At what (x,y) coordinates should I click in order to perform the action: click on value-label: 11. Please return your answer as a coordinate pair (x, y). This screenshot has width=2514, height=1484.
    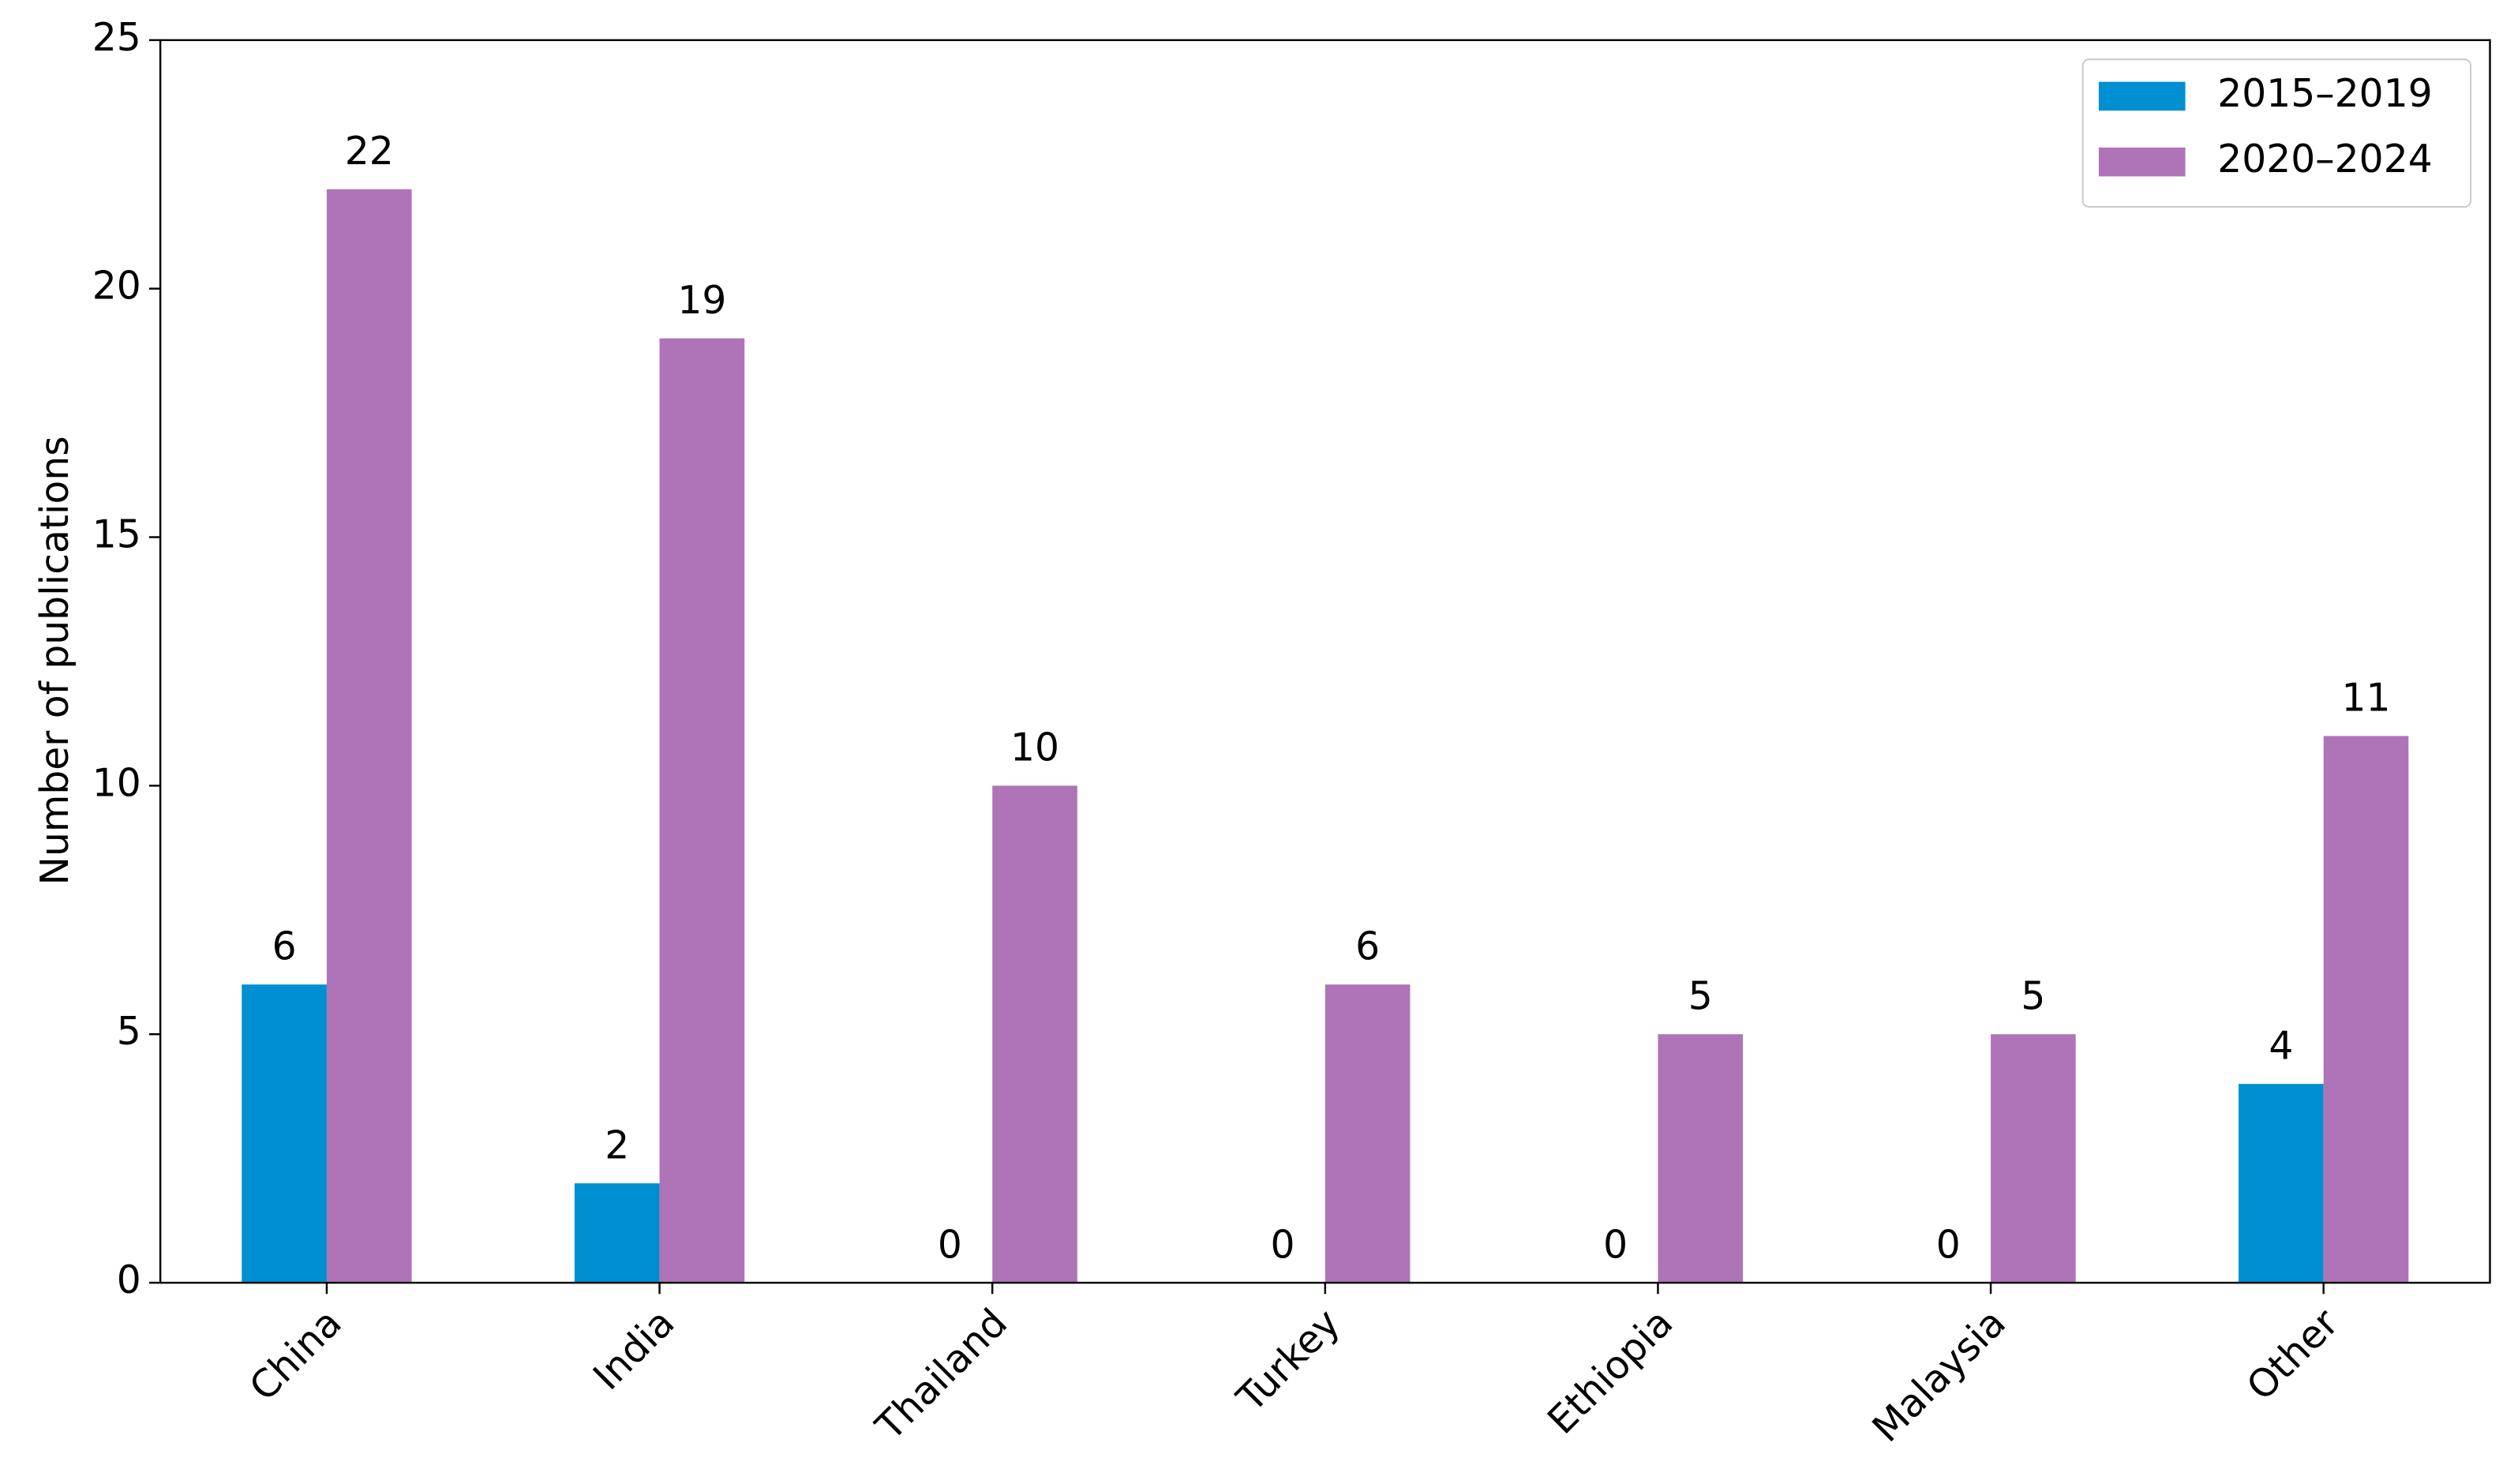
    Looking at the image, I should click on (2366, 698).